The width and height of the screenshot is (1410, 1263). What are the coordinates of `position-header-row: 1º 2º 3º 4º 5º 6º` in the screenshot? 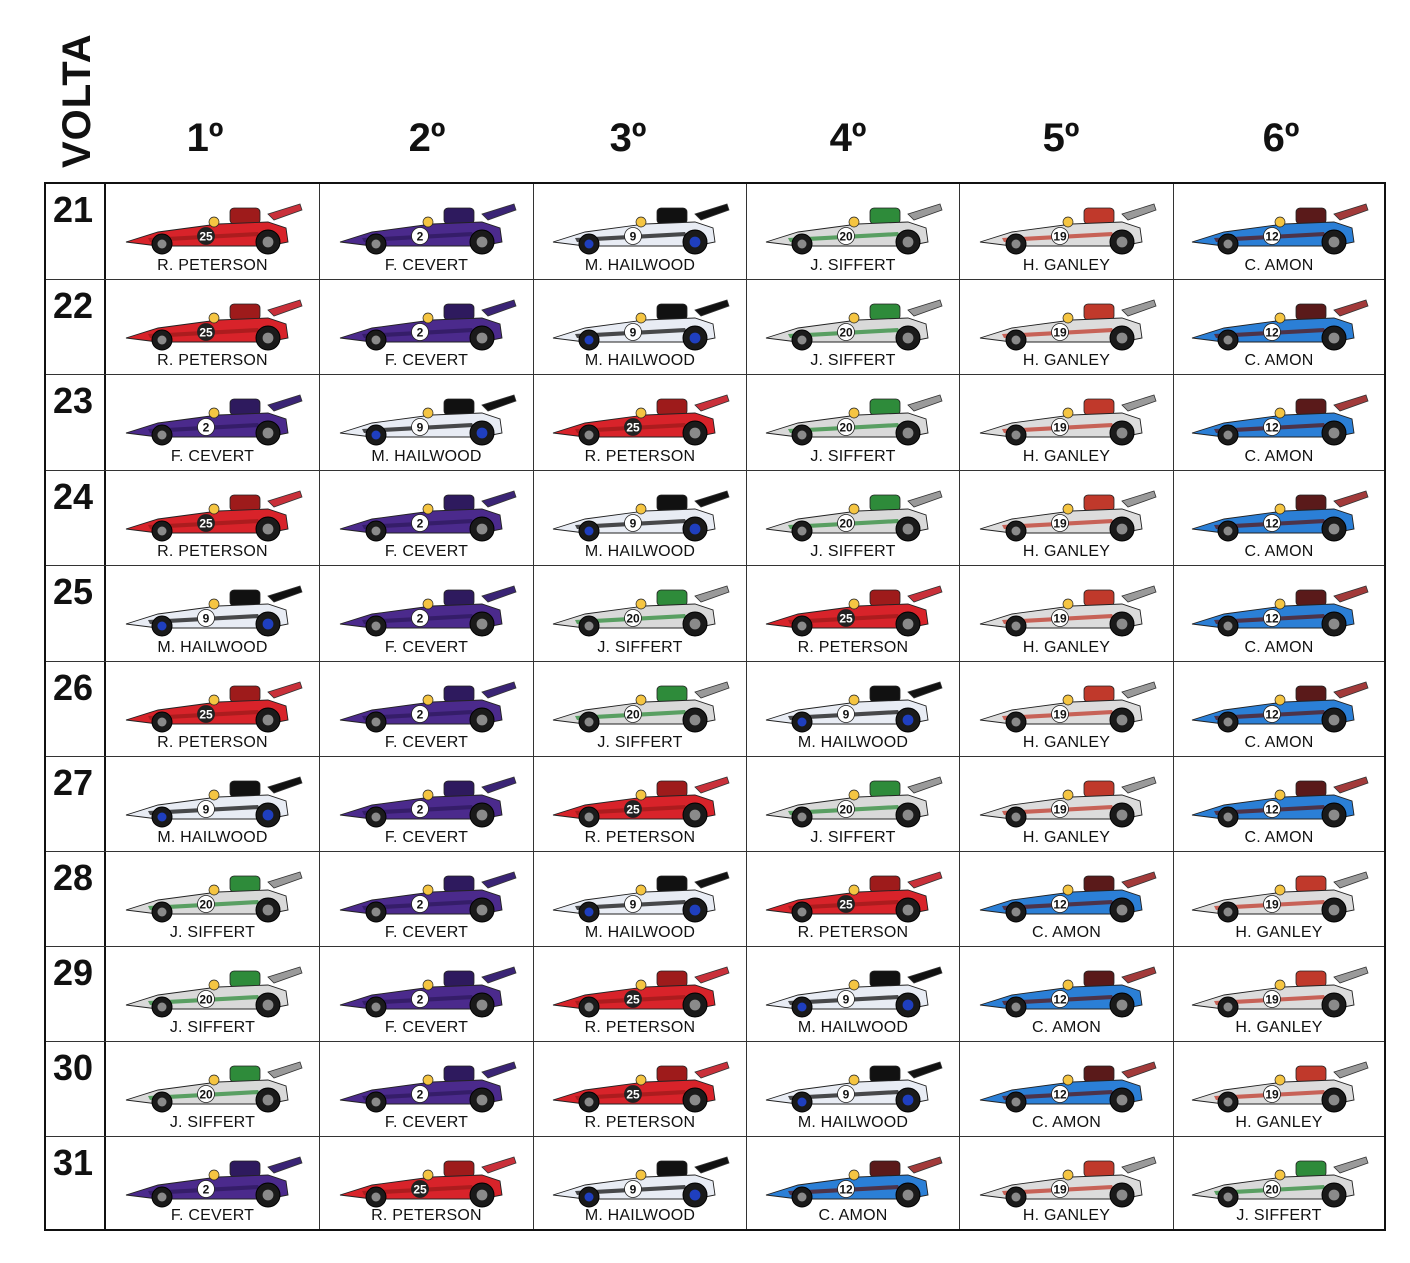 It's located at (745, 138).